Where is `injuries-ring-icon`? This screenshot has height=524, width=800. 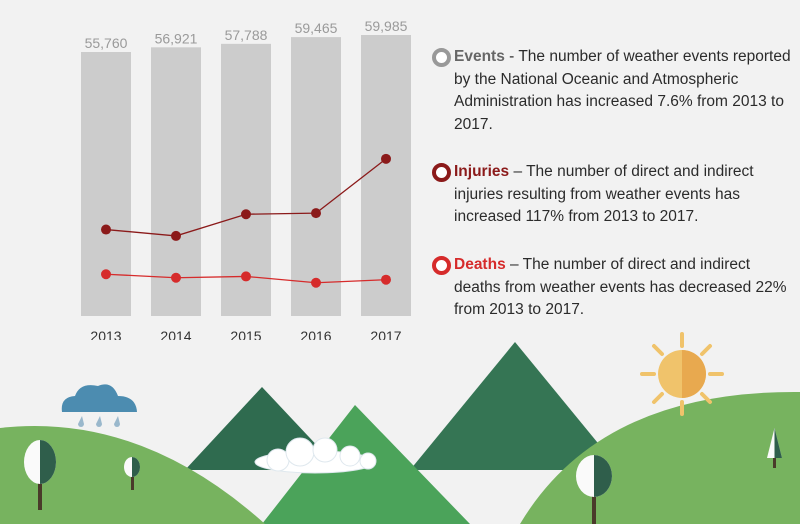 injuries-ring-icon is located at coordinates (441, 172).